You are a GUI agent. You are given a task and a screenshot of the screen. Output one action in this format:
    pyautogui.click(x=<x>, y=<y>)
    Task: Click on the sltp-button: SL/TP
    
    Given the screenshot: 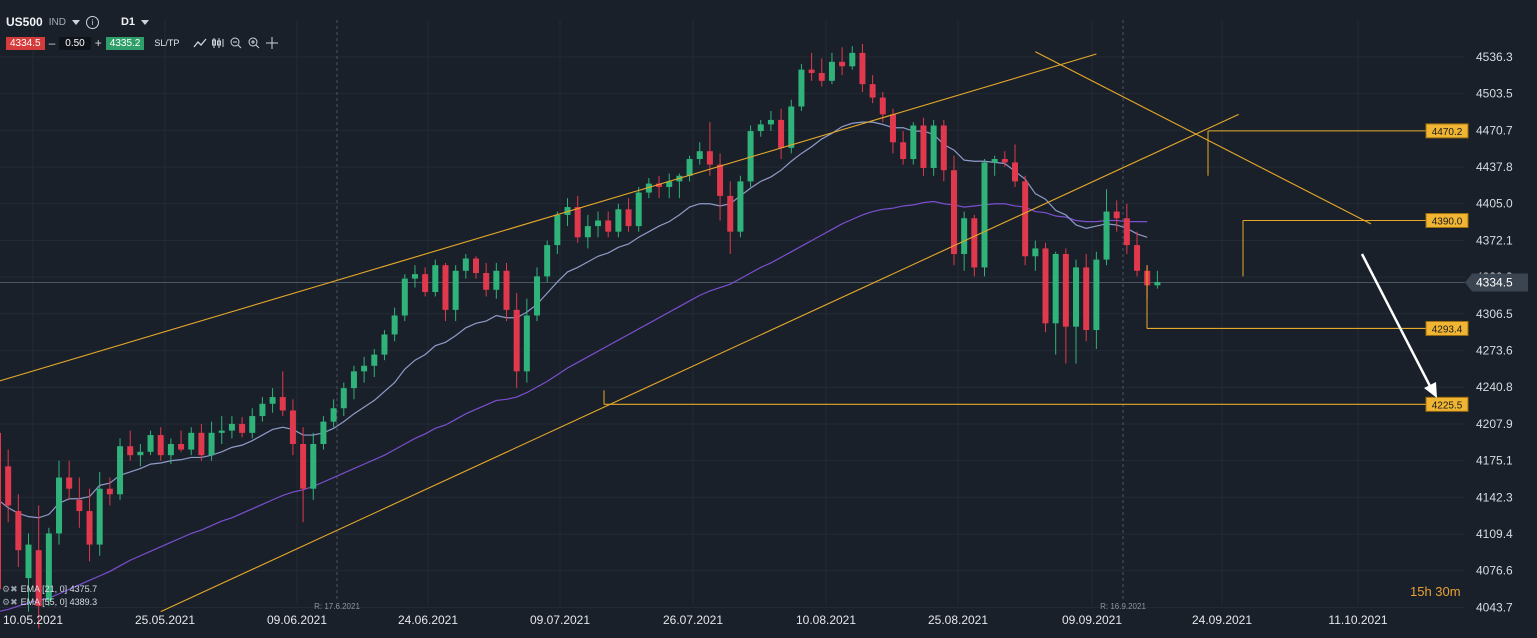 What is the action you would take?
    pyautogui.click(x=167, y=43)
    